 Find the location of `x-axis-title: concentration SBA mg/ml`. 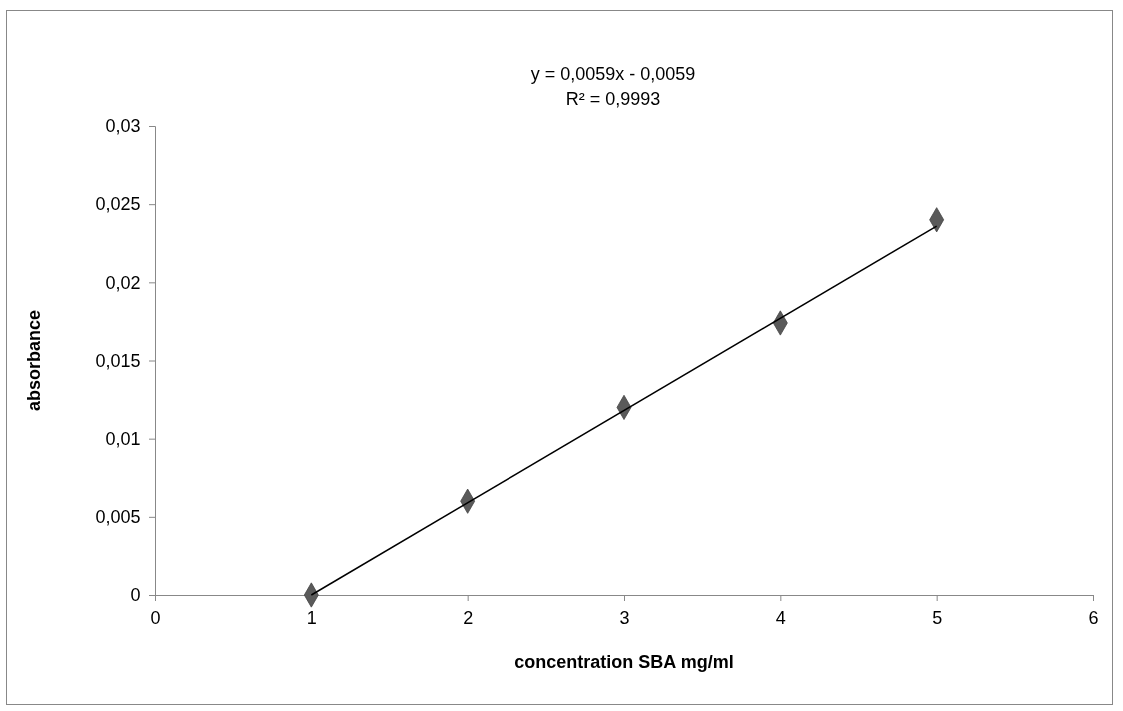

x-axis-title: concentration SBA mg/ml is located at coordinates (624, 662).